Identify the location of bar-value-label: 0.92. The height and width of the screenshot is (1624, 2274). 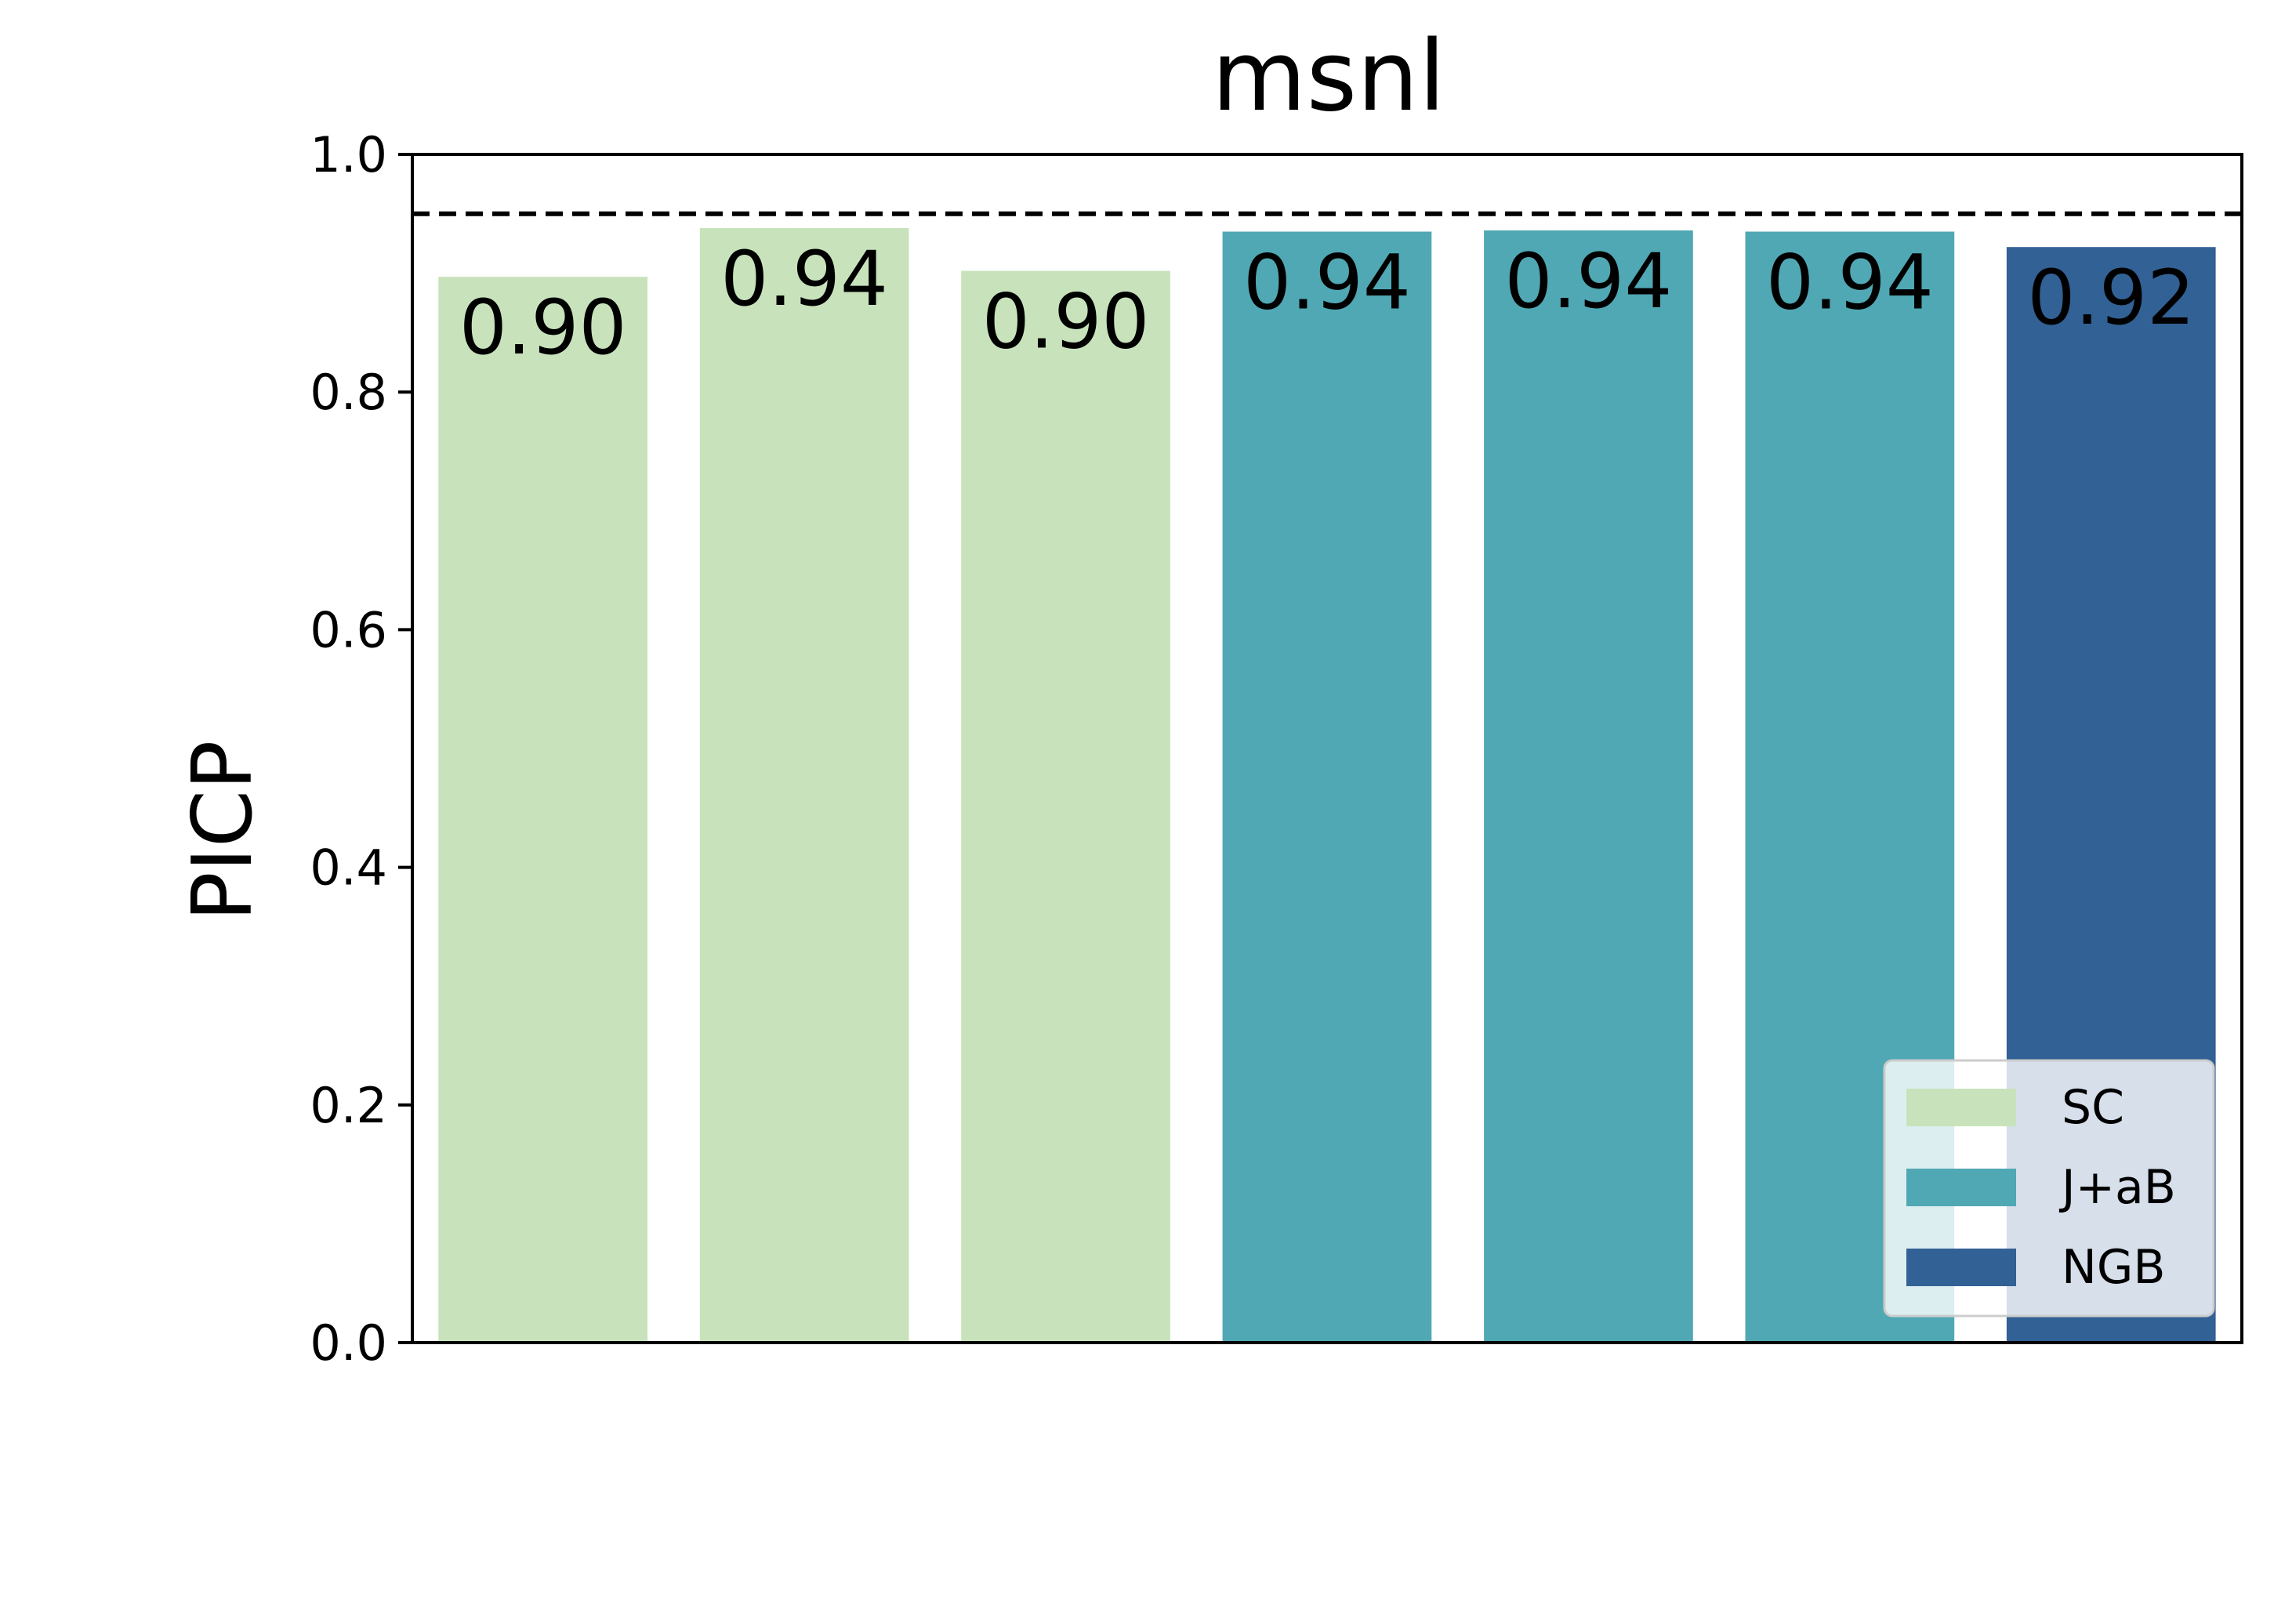
(2111, 298).